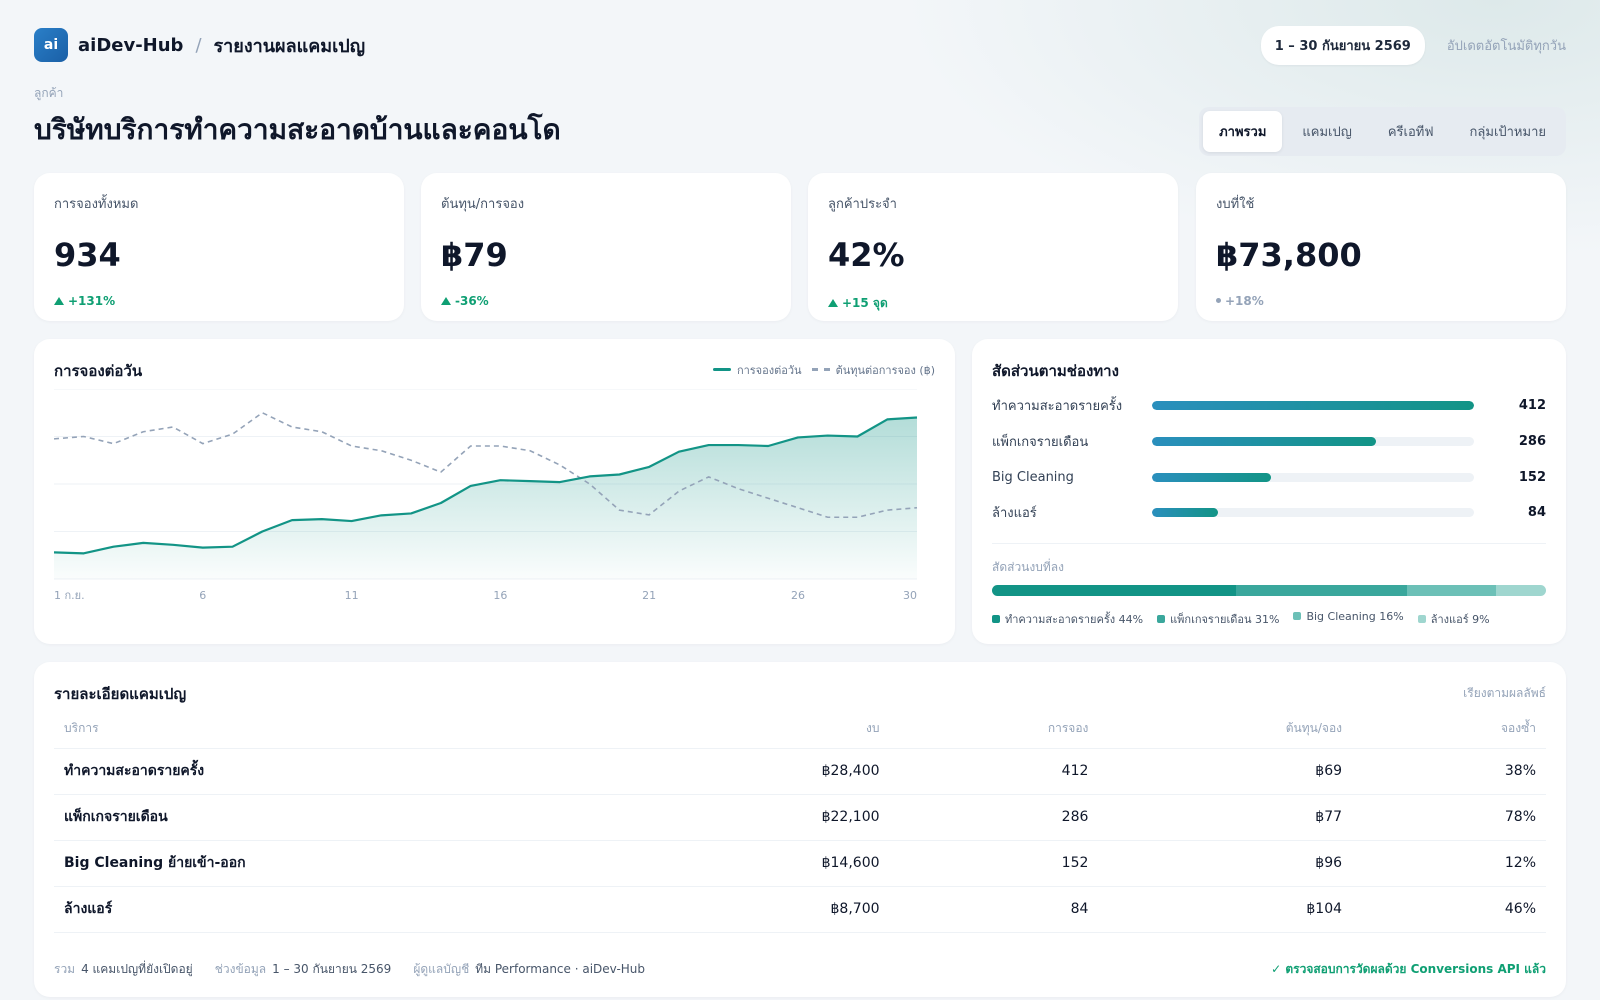 Image resolution: width=1600 pixels, height=1000 pixels. I want to click on channel-row: แพ็กเกจรายเดือน 286, so click(1269, 441).